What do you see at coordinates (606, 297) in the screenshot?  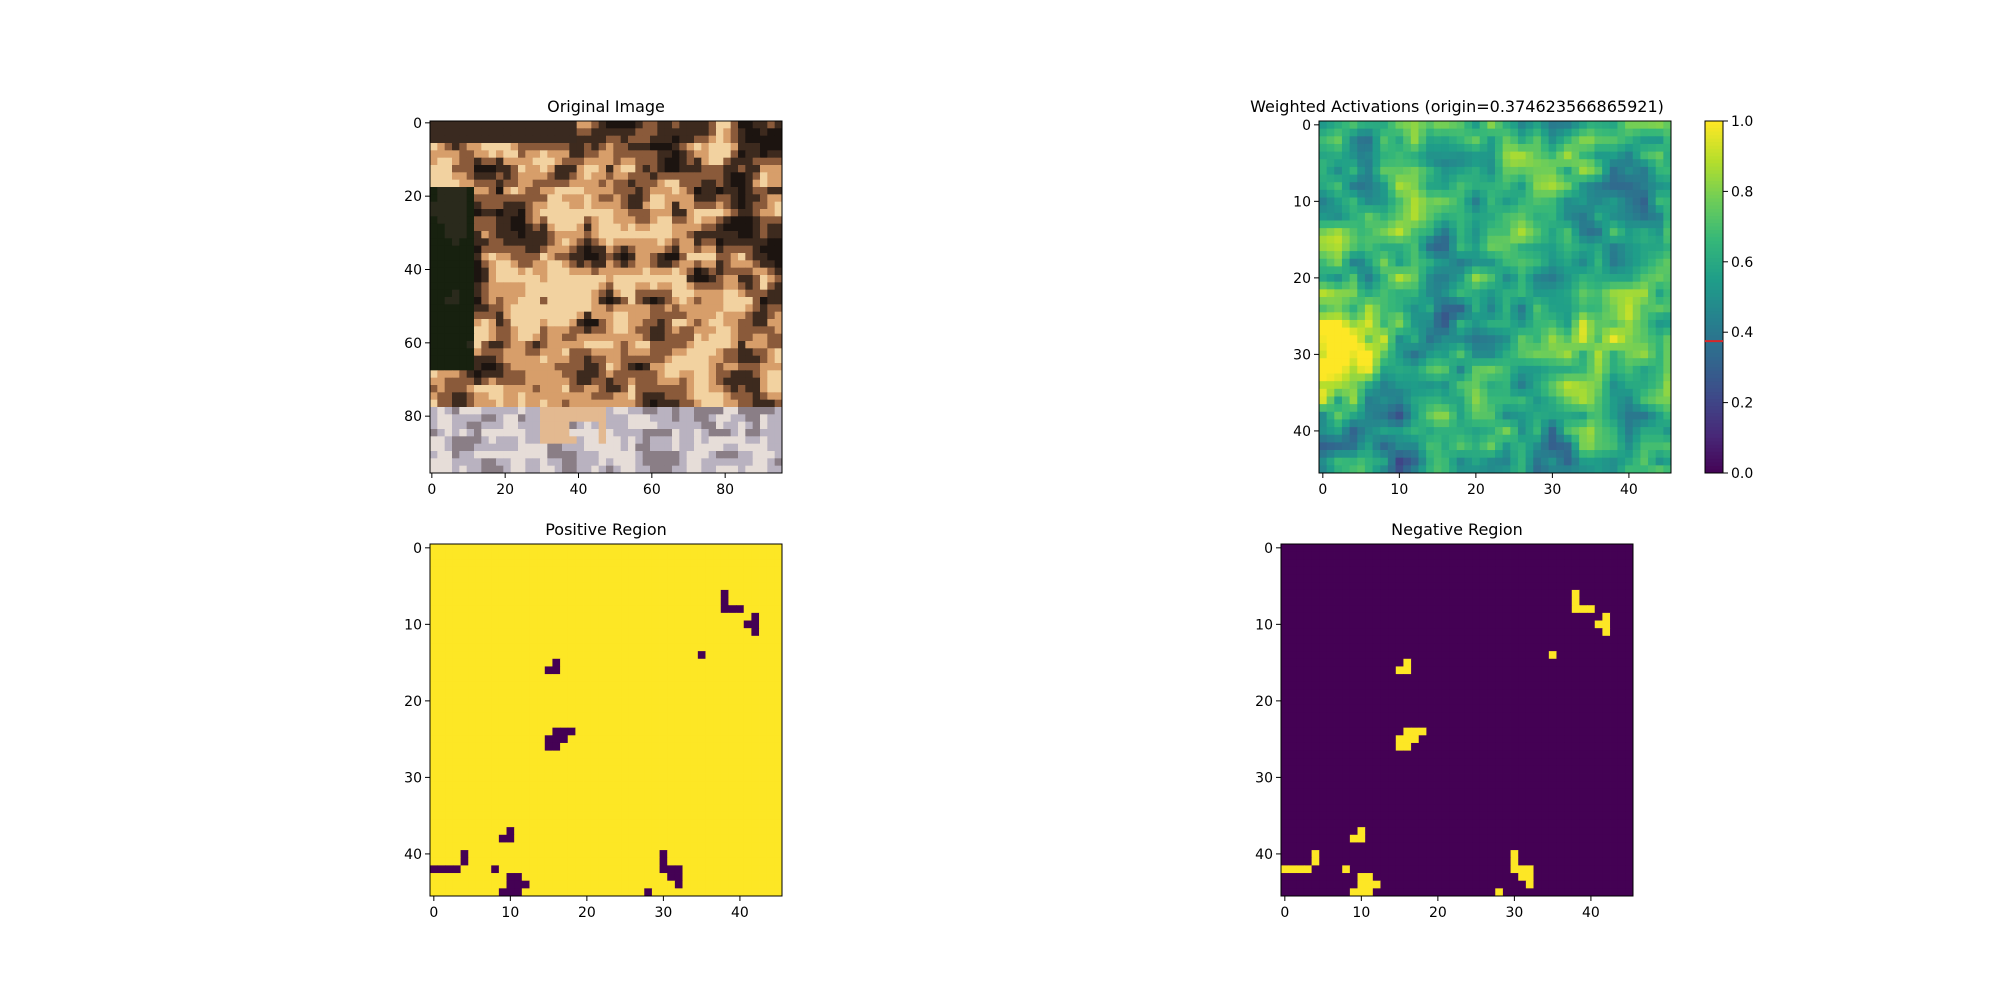 I see `original-image` at bounding box center [606, 297].